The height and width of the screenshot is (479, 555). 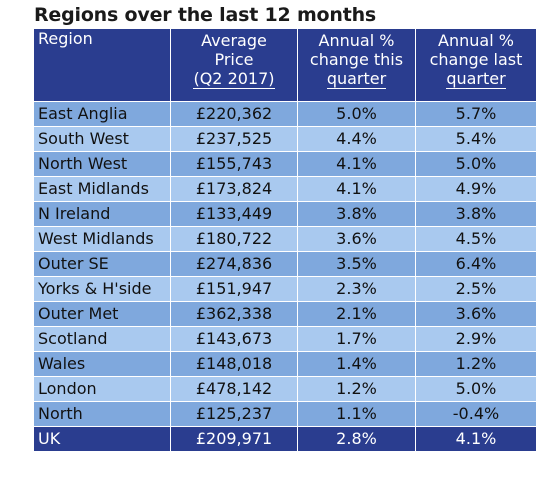 I want to click on total-price-cell: £209,971, so click(x=234, y=439).